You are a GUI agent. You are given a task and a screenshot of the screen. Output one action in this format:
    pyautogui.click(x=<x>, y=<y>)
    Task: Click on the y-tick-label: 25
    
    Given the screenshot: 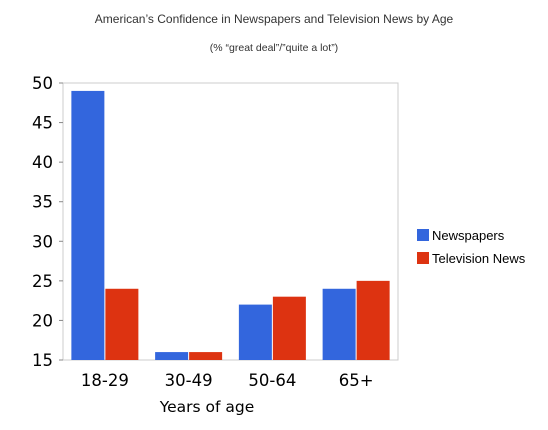 What is the action you would take?
    pyautogui.click(x=42, y=281)
    